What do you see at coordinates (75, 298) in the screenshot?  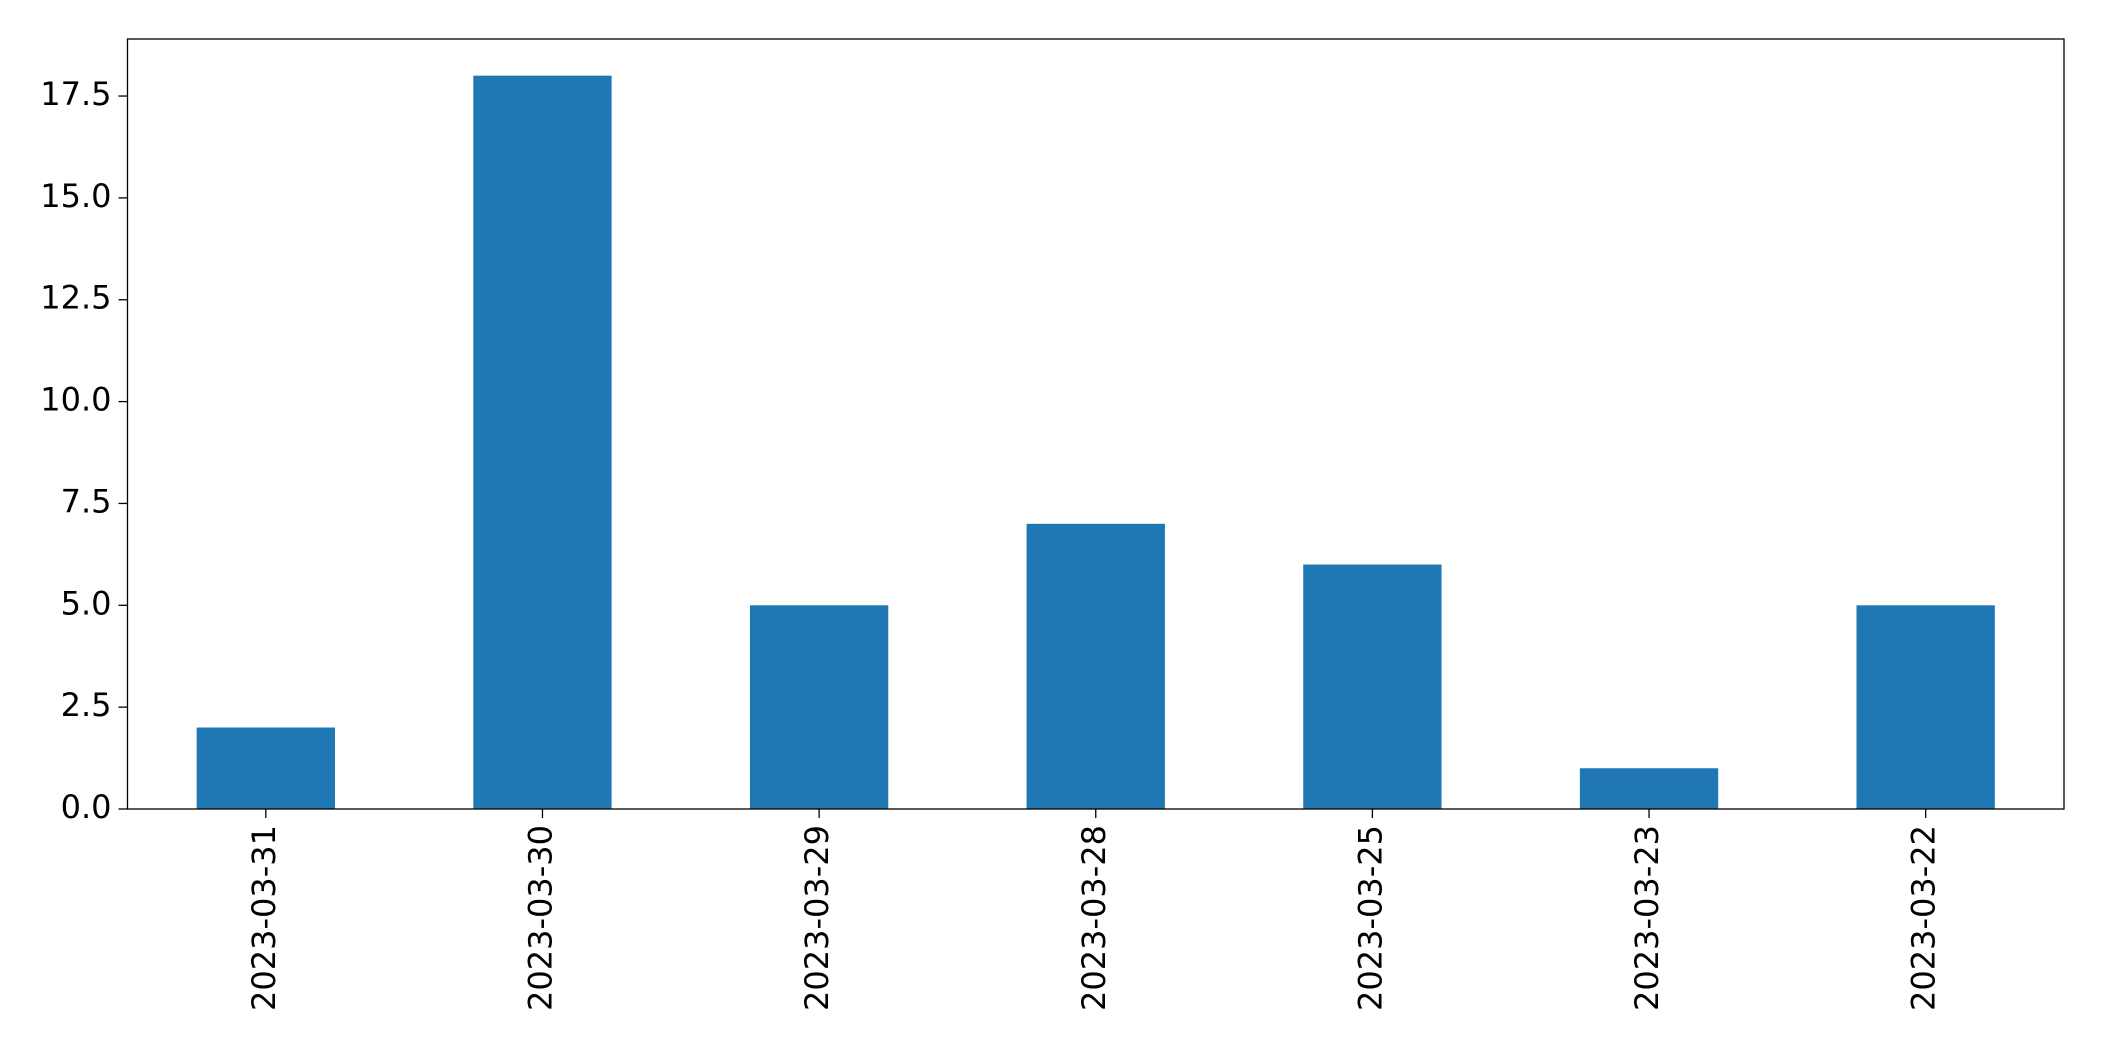 I see `y-tick-label: 12.5` at bounding box center [75, 298].